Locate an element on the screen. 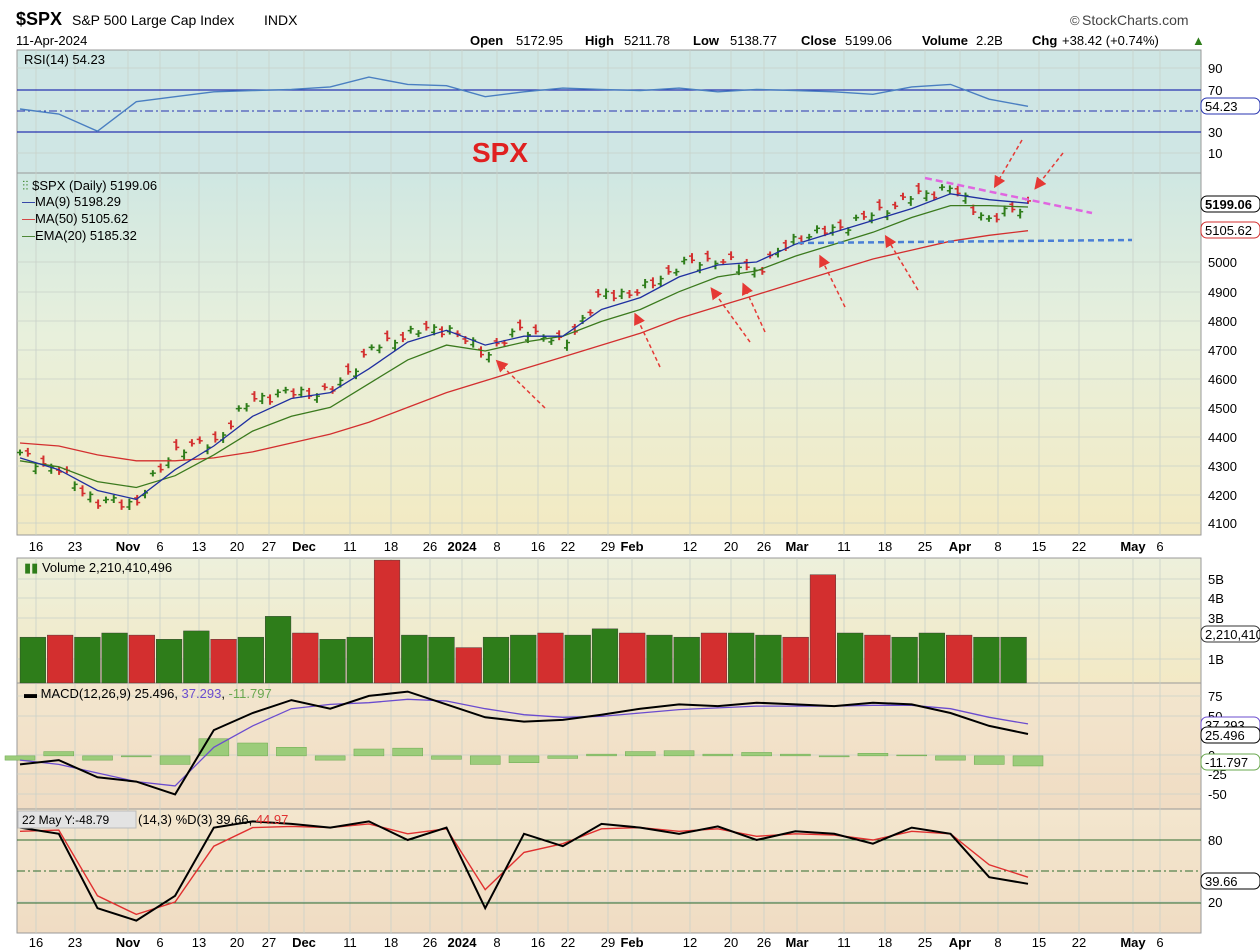 The width and height of the screenshot is (1260, 951). y-tick-label: 4900 is located at coordinates (1222, 292).